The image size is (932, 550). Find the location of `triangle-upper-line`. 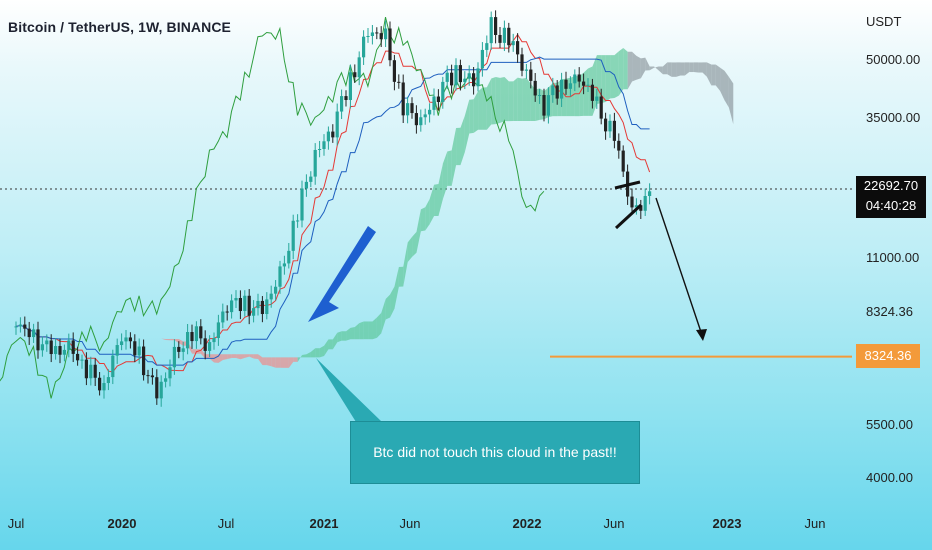

triangle-upper-line is located at coordinates (627, 185).